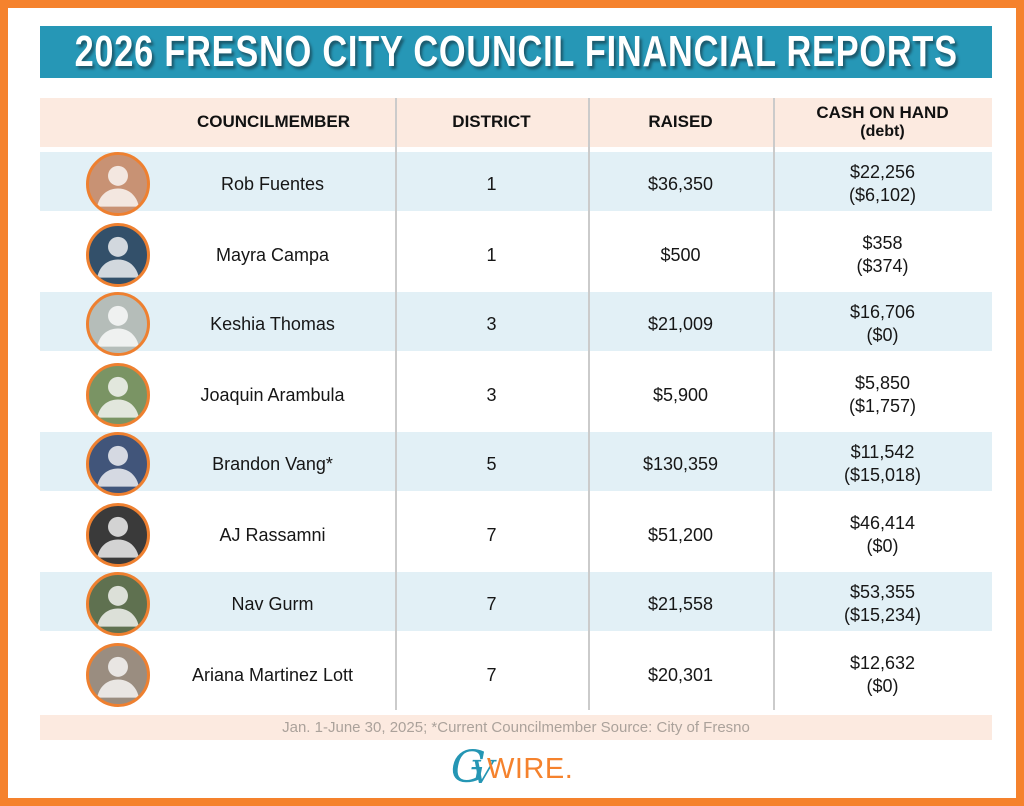  Describe the element at coordinates (882, 591) in the screenshot. I see `cash-value: $53,355` at that location.